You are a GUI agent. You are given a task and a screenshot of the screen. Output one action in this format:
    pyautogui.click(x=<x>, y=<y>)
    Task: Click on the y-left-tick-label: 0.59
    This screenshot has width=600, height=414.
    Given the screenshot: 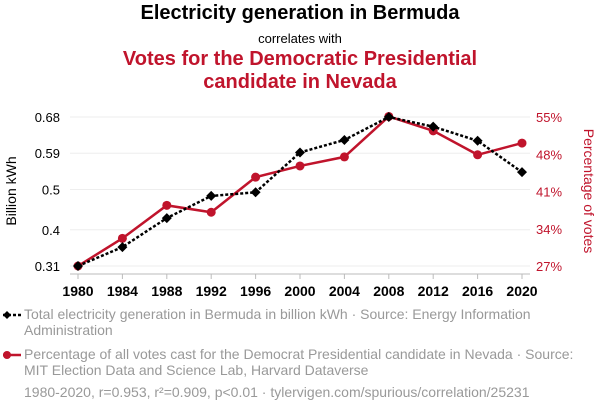 What is the action you would take?
    pyautogui.click(x=47, y=153)
    